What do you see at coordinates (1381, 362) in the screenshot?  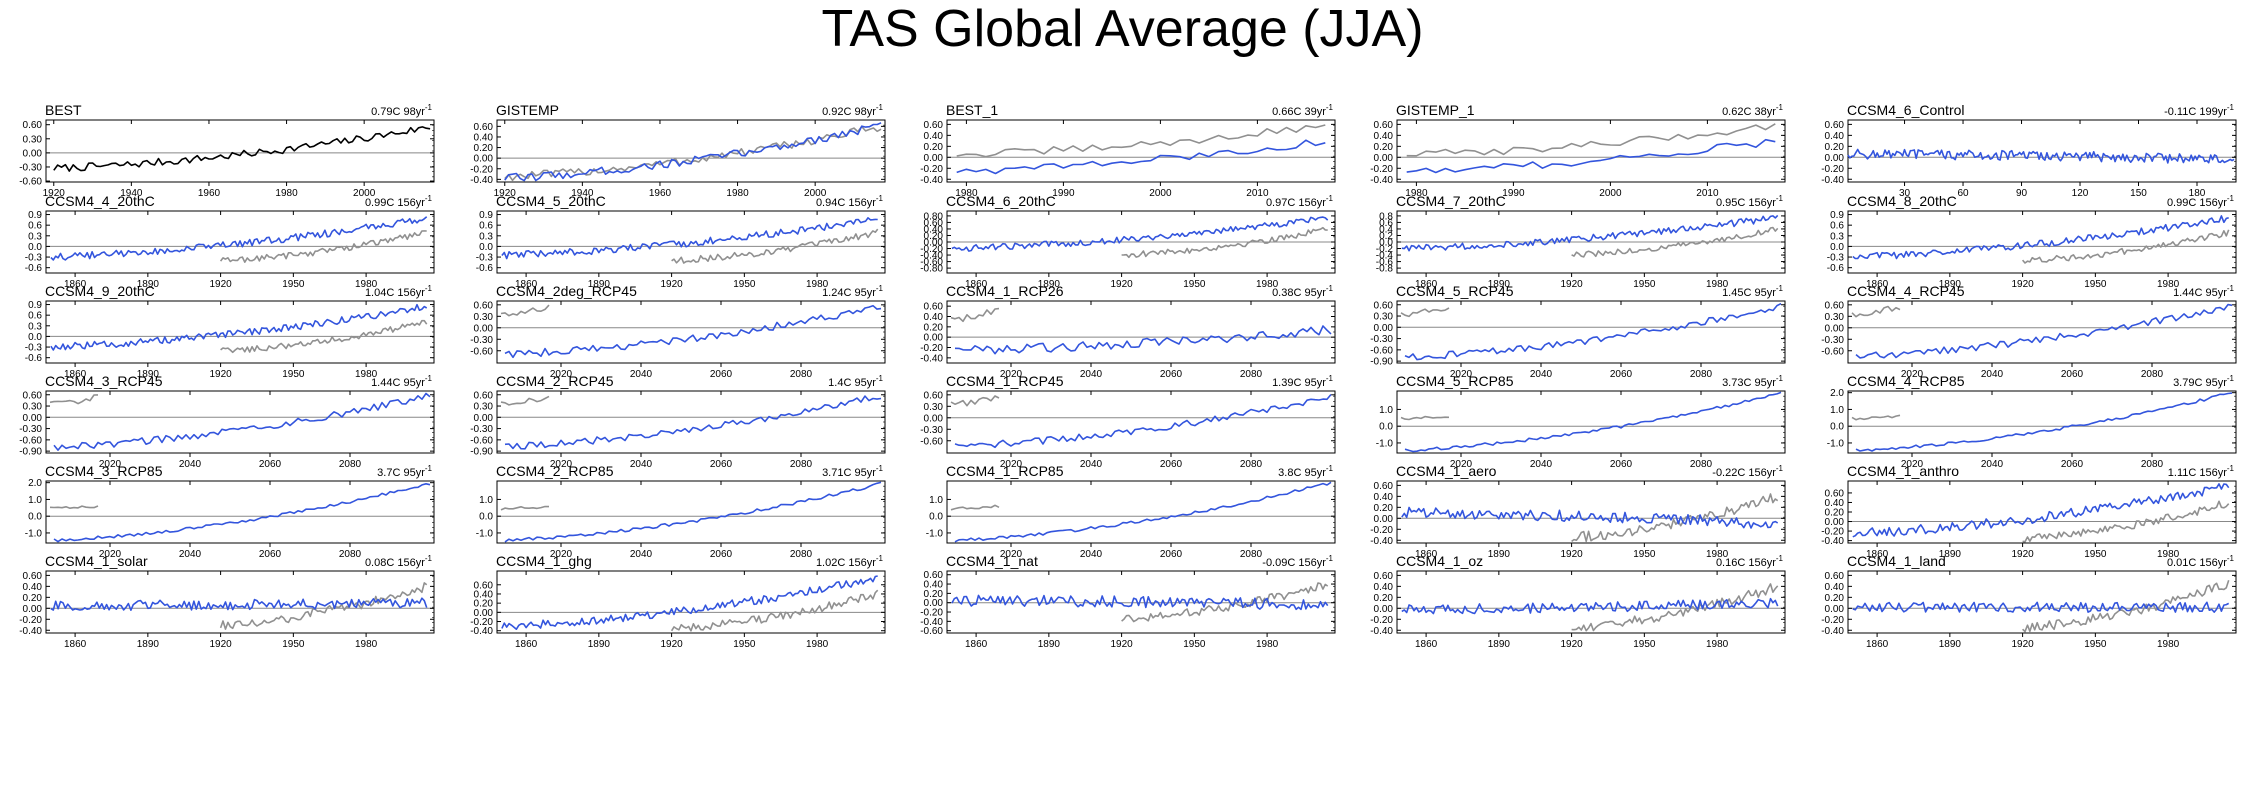 I see `y-tick-label: -0.90` at bounding box center [1381, 362].